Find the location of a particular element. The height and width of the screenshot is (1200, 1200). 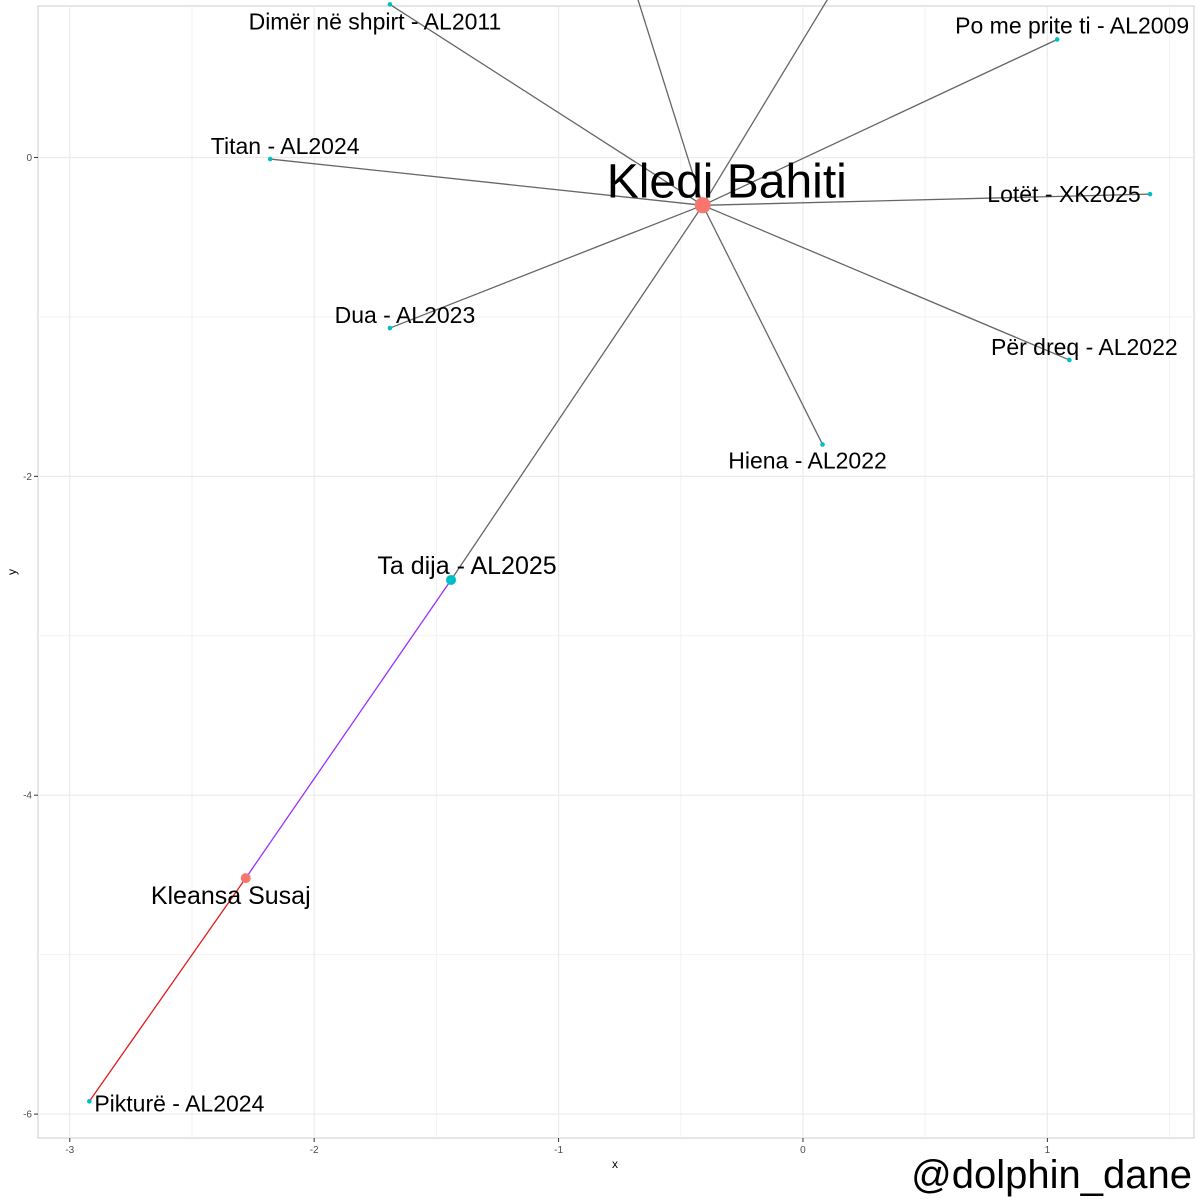

node-label-dua: Dua - AL2023 is located at coordinates (405, 315).